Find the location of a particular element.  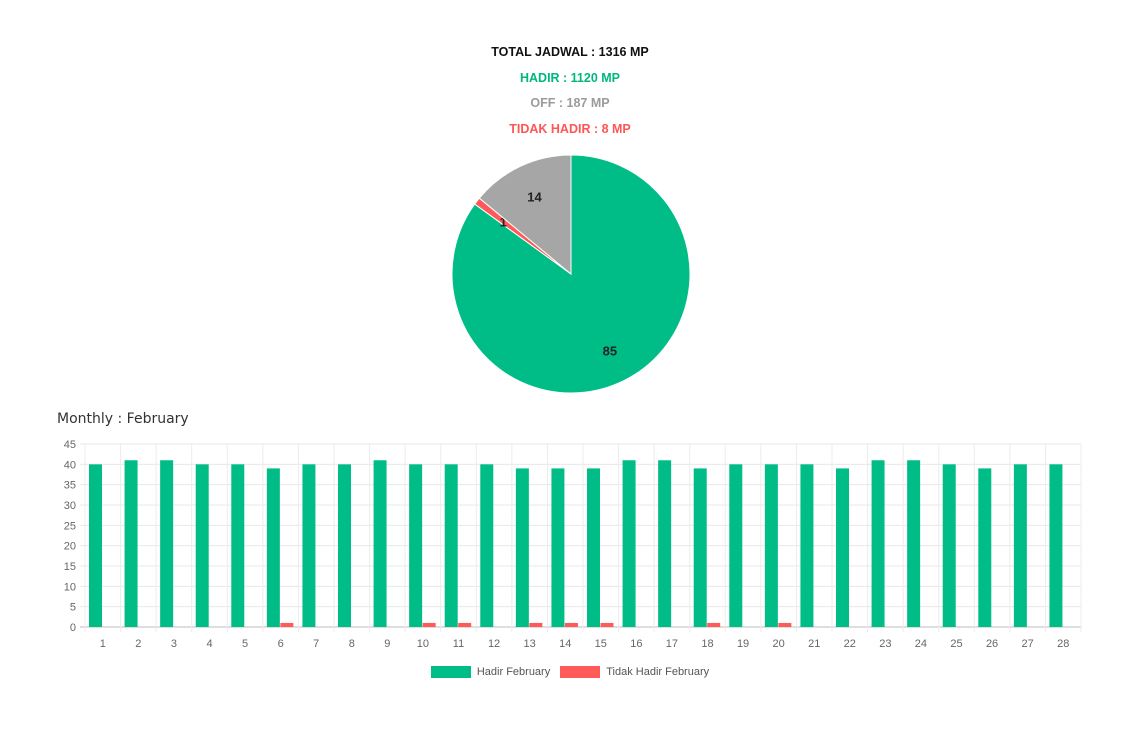

present-label: HADIR : 1120 MP is located at coordinates (570, 77).